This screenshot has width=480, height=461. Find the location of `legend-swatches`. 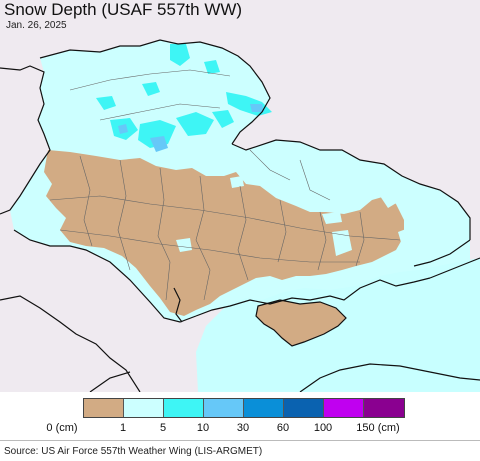

legend-swatches is located at coordinates (244, 408).